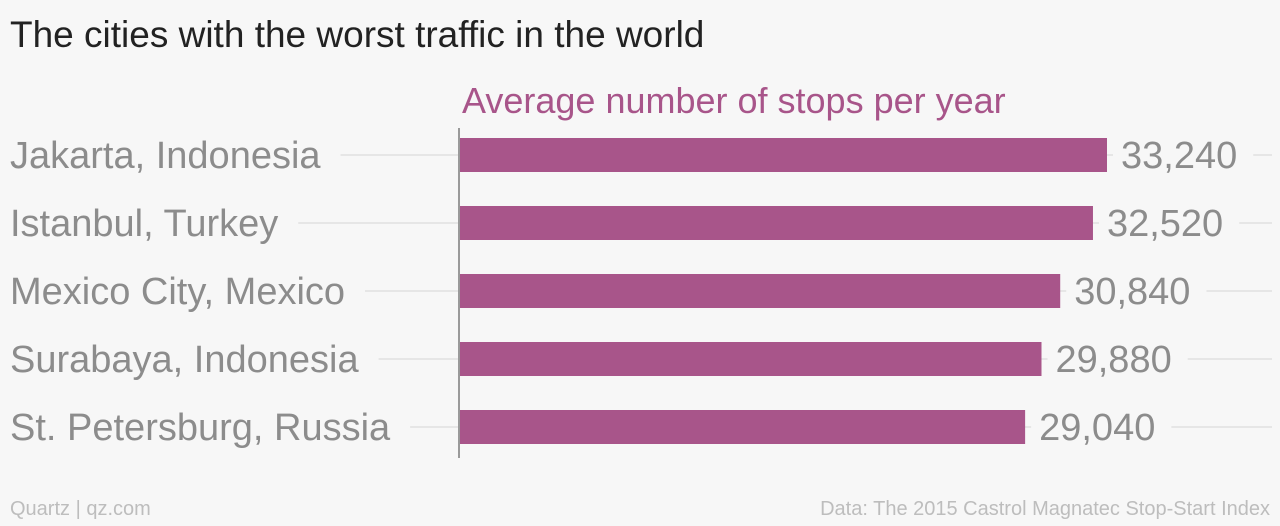 The height and width of the screenshot is (526, 1280). I want to click on value-label: 30,840, so click(1132, 292).